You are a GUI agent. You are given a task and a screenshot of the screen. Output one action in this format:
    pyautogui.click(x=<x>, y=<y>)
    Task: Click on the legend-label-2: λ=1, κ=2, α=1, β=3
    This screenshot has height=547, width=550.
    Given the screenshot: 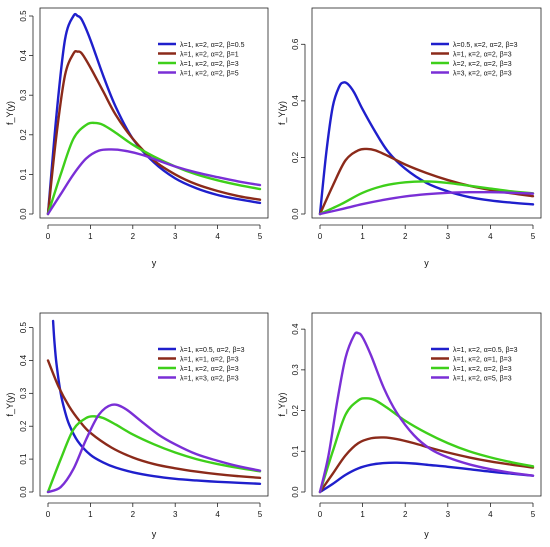 What is the action you would take?
    pyautogui.click(x=482, y=360)
    